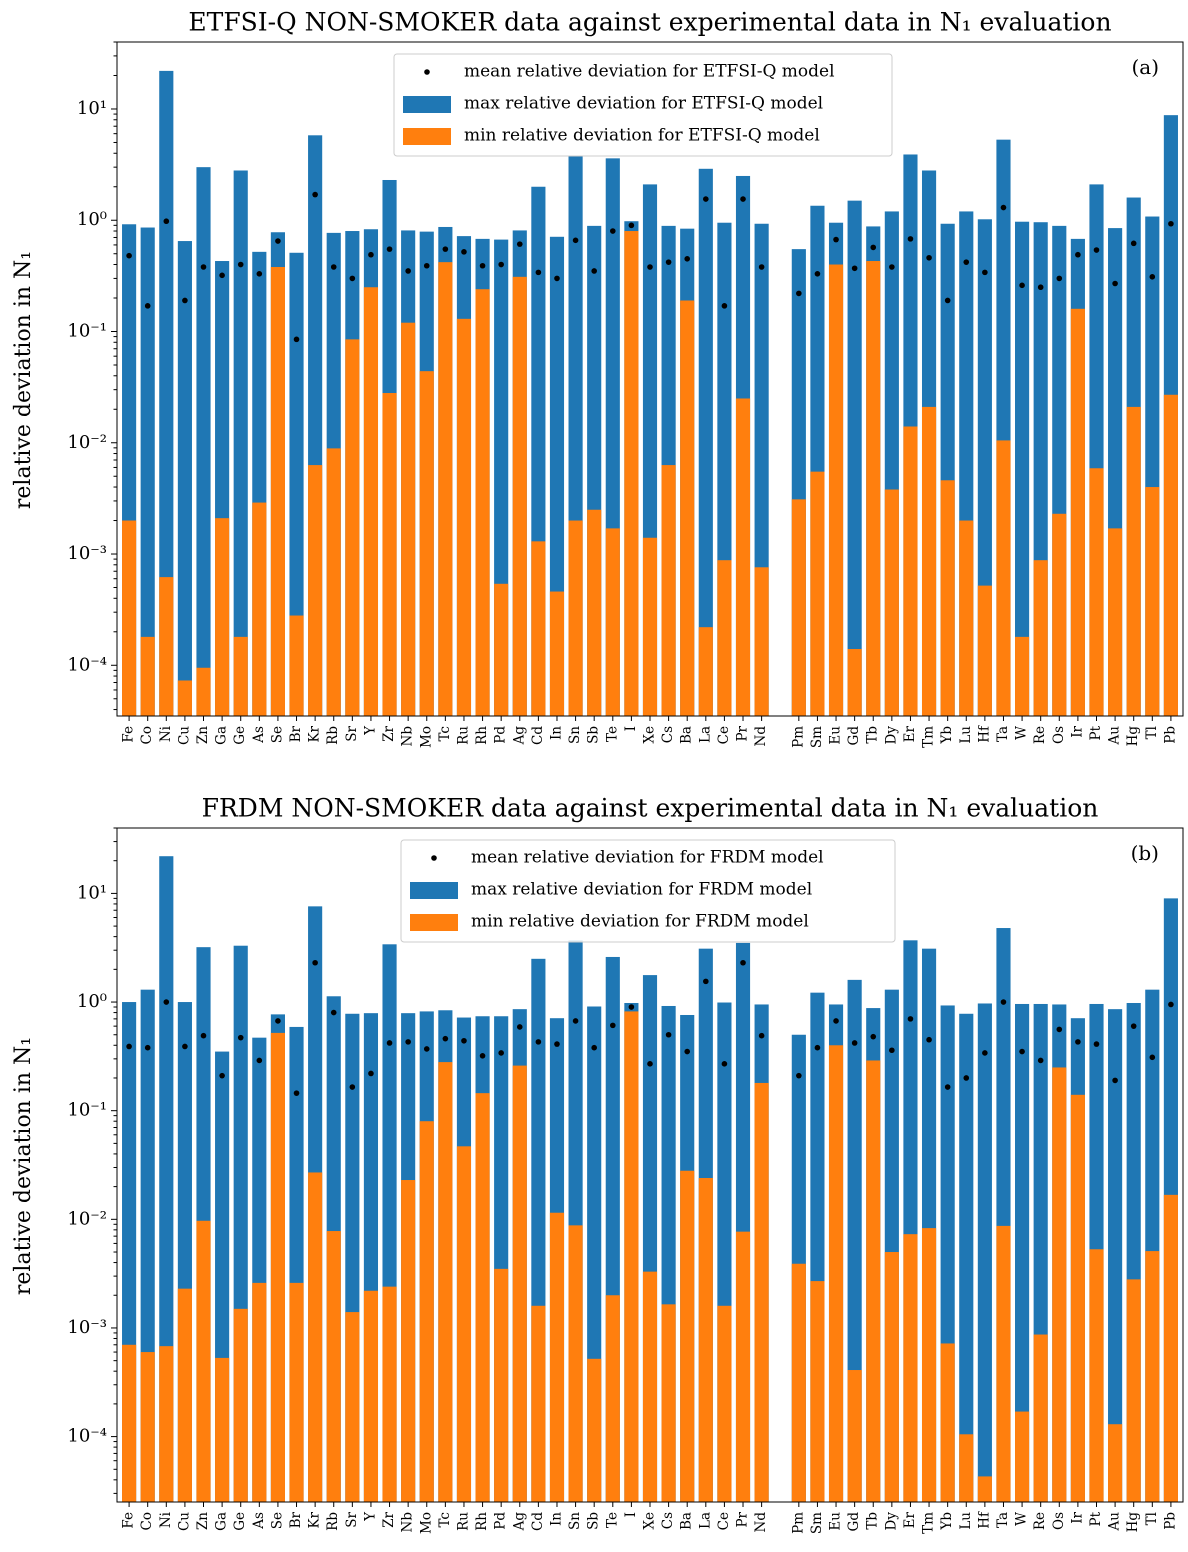  I want to click on max-bar-W, so click(1022, 468).